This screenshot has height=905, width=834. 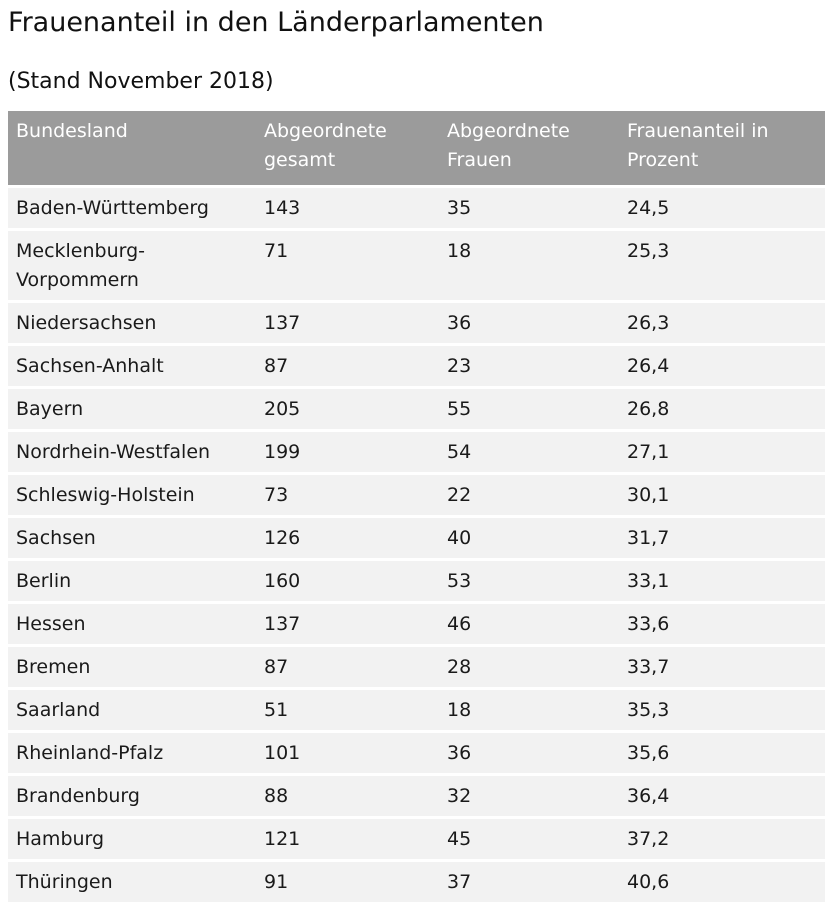 I want to click on table-row: Saarland 51 18 35,3, so click(x=416, y=710).